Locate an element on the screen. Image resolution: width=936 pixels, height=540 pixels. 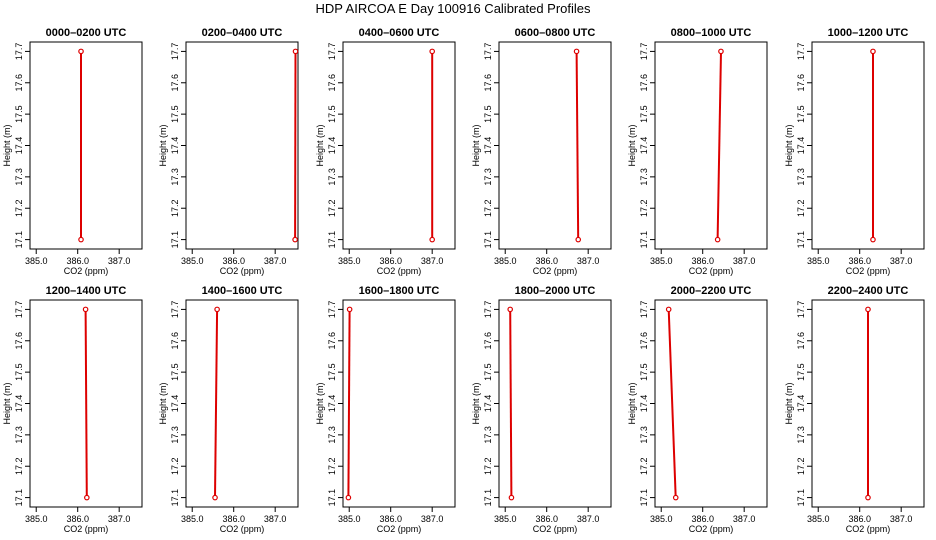
panel-title: 1400–1600 UTC is located at coordinates (242, 291).